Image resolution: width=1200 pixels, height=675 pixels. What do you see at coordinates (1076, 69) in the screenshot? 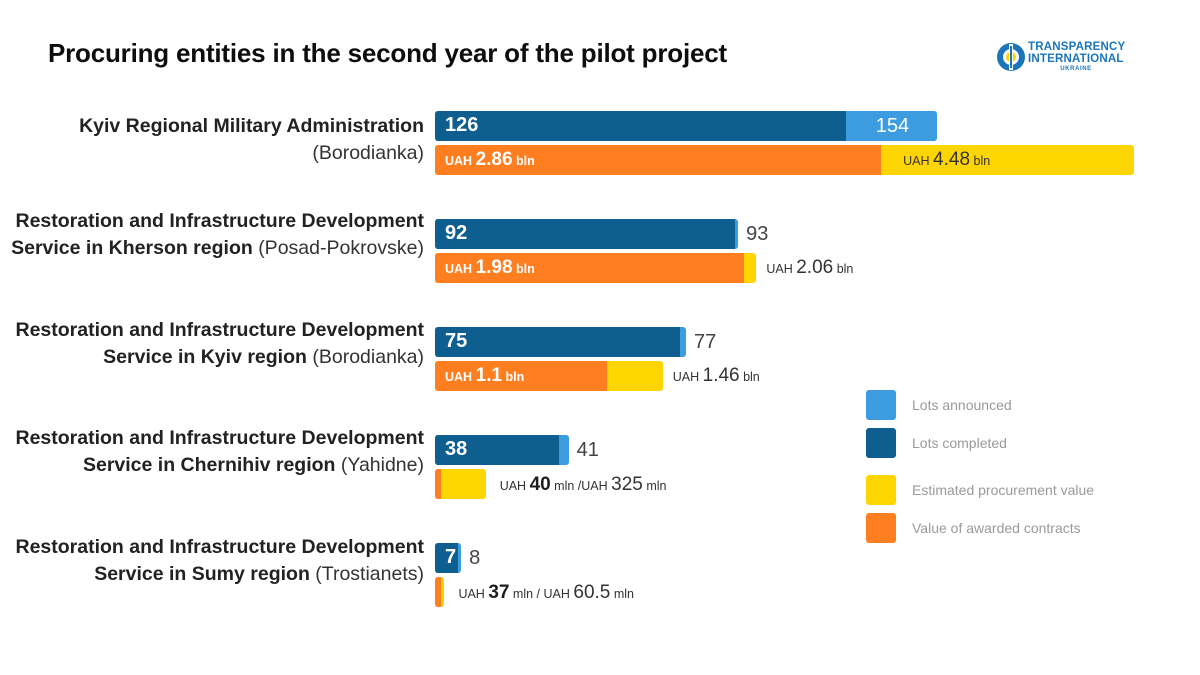
I see `logo-line-3: UKRAINE` at bounding box center [1076, 69].